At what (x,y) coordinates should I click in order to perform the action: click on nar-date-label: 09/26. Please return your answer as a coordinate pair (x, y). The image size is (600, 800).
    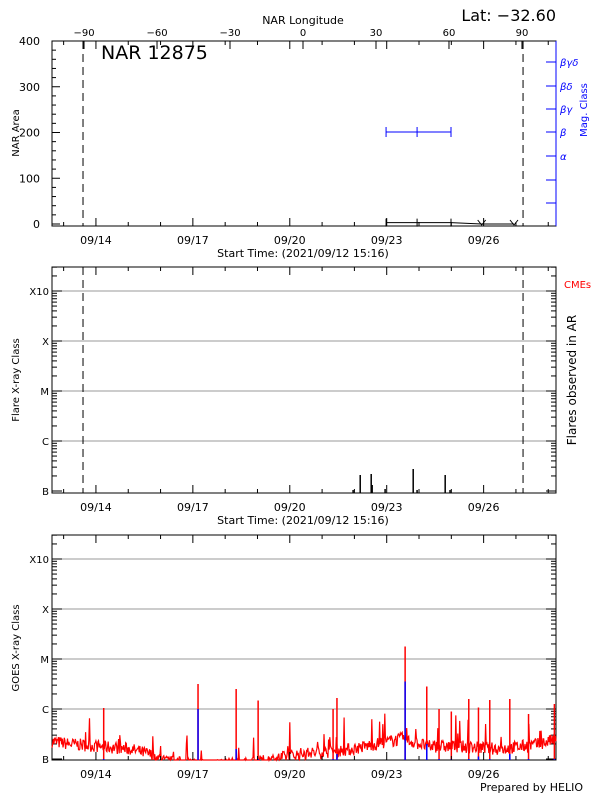
    Looking at the image, I should click on (484, 240).